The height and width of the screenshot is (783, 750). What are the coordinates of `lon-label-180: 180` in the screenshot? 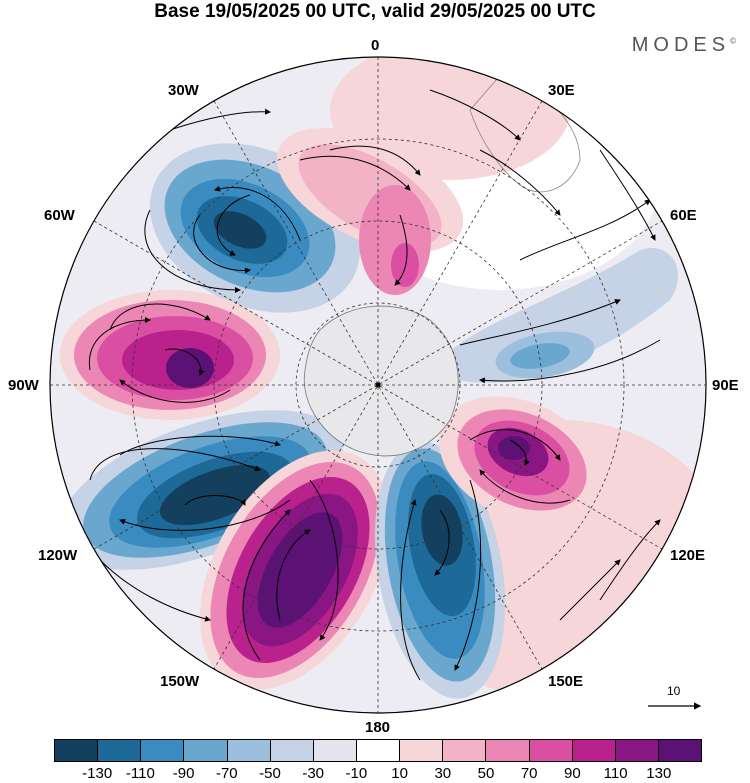 It's located at (378, 727).